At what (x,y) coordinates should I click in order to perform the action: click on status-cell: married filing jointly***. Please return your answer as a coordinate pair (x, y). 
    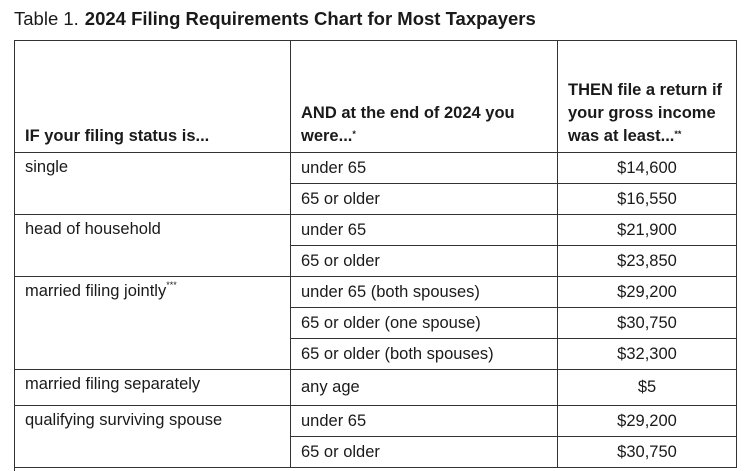
    Looking at the image, I should click on (152, 323).